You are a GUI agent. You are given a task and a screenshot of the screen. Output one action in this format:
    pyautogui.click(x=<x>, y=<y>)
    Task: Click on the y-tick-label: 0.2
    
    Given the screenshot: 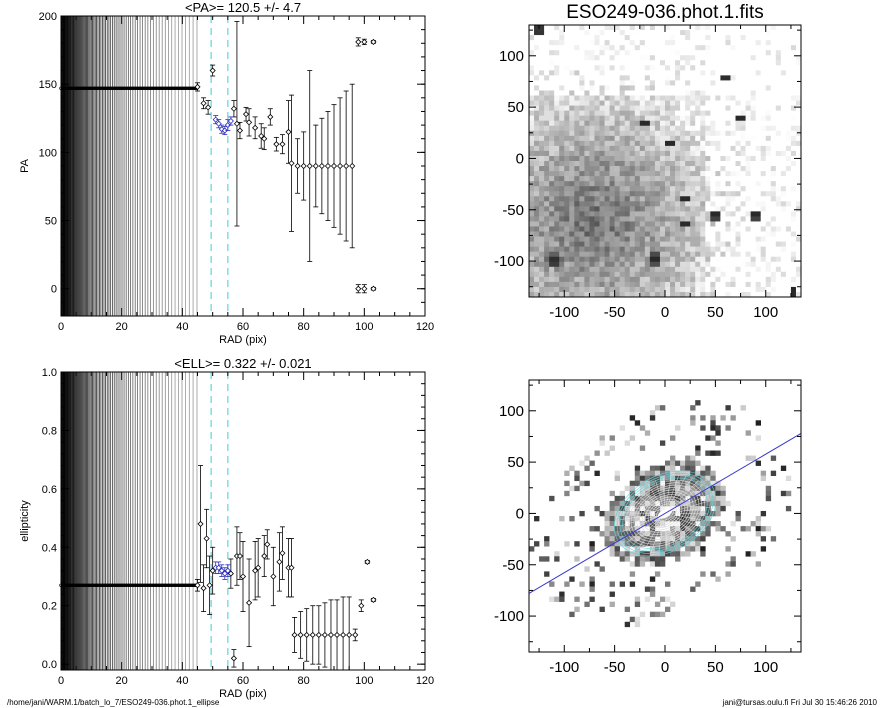 What is the action you would take?
    pyautogui.click(x=49, y=607)
    